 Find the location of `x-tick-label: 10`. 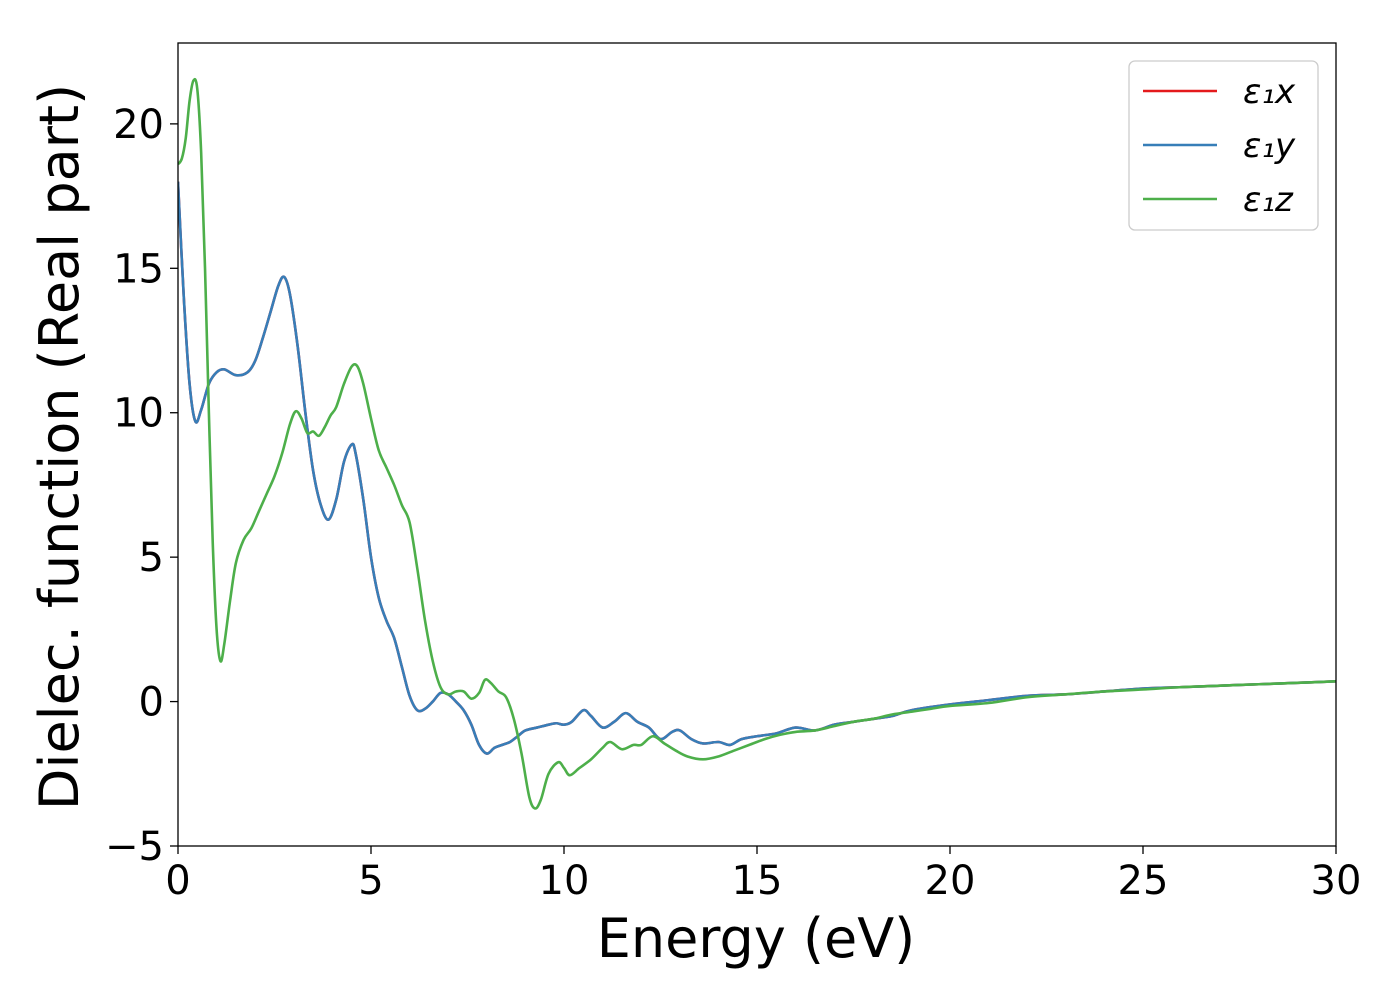

x-tick-label: 10 is located at coordinates (564, 881).